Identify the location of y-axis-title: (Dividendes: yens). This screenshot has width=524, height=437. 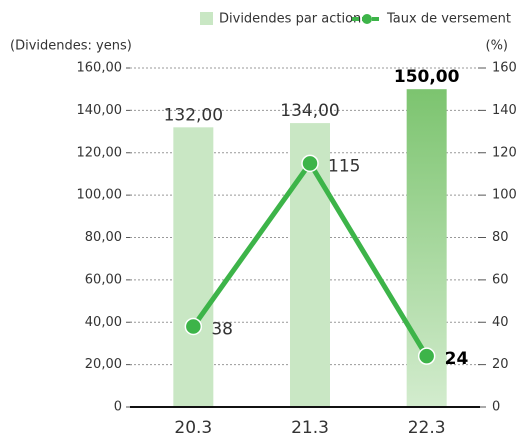
(71, 46).